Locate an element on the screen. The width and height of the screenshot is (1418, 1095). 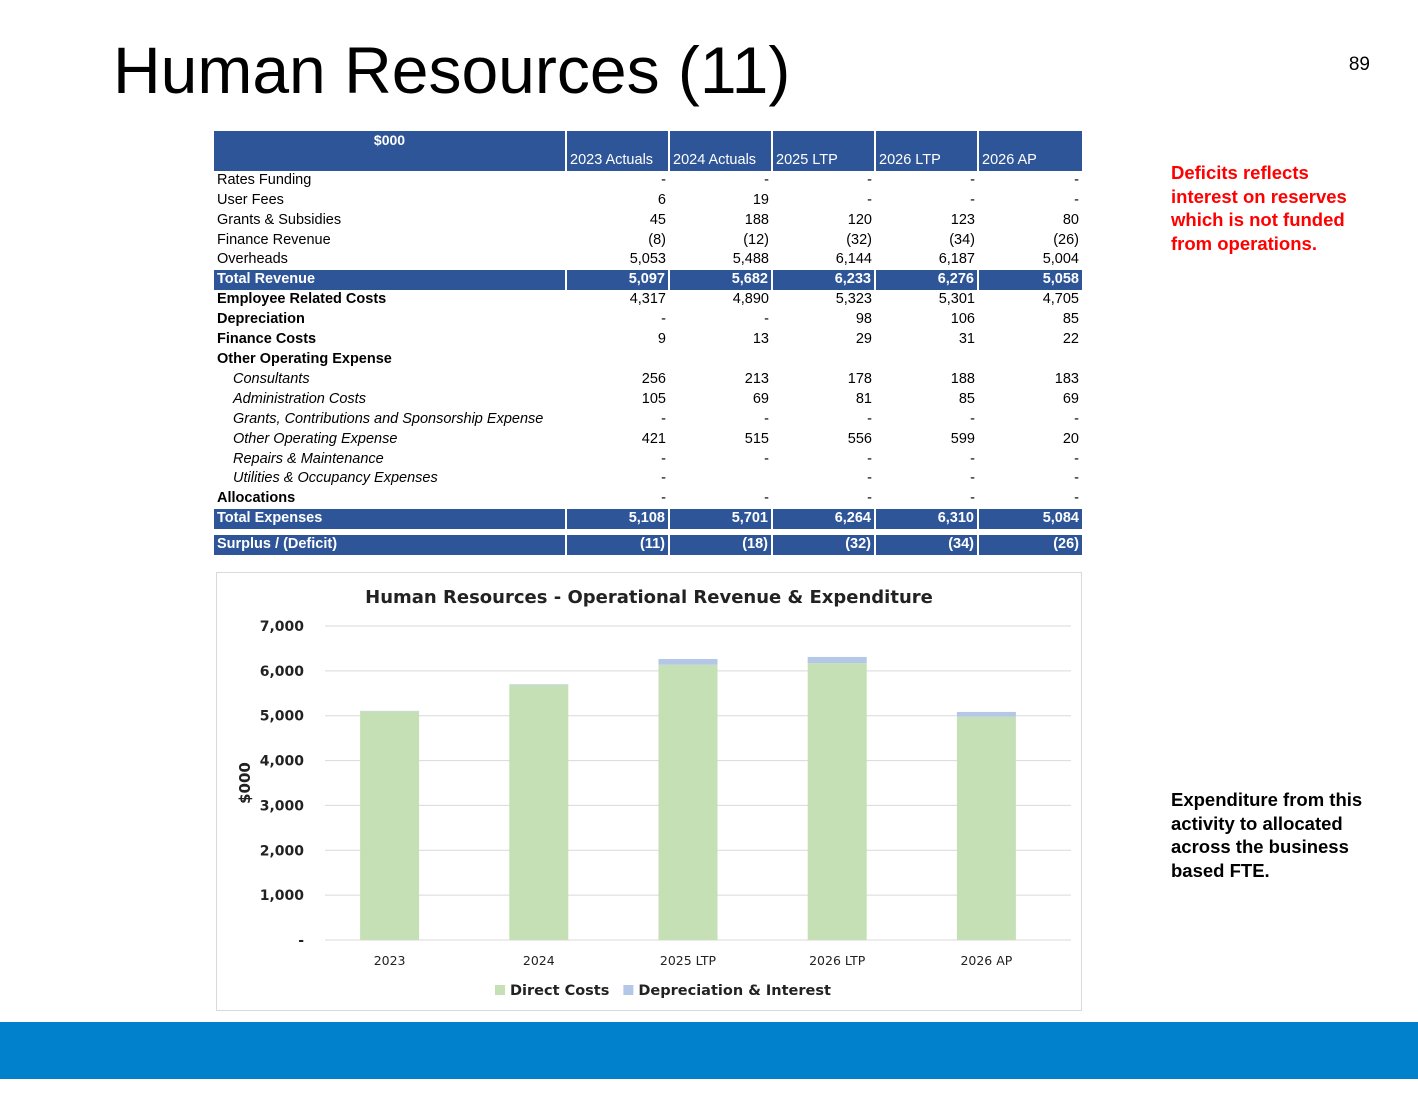
cell-value: 5,053 is located at coordinates (647, 259).